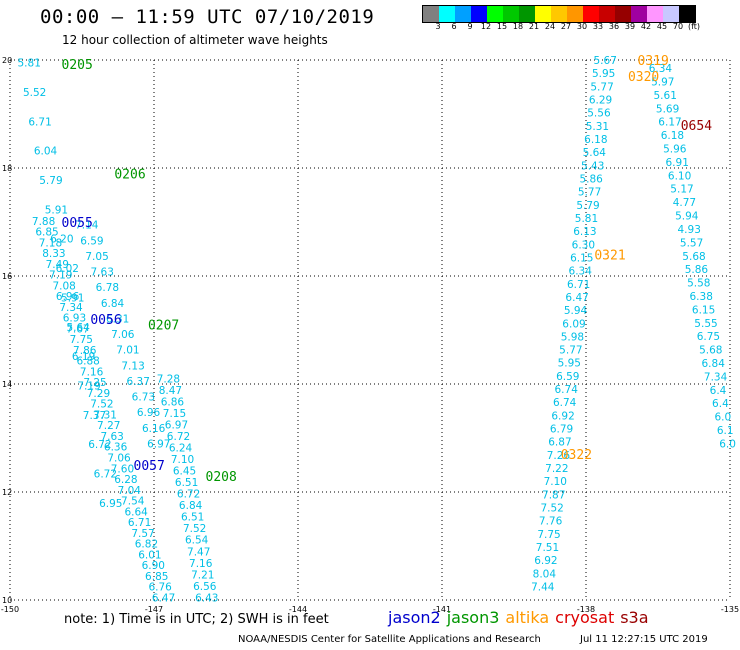 The height and width of the screenshot is (650, 740). I want to click on wave-height-value: 6.15, so click(703, 310).